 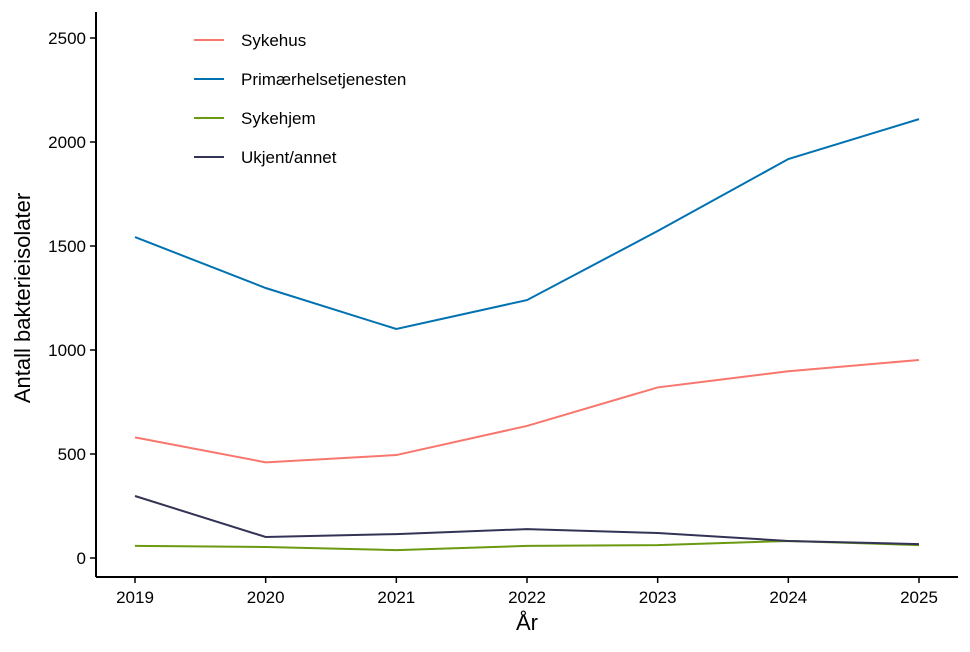 I want to click on x-tick-label: 2019, so click(x=135, y=597).